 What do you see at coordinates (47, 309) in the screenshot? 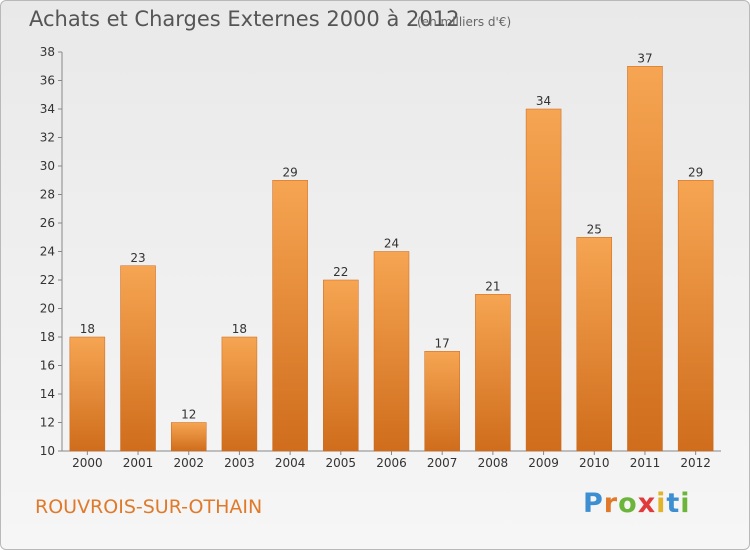
I see `y-tick-label: 20` at bounding box center [47, 309].